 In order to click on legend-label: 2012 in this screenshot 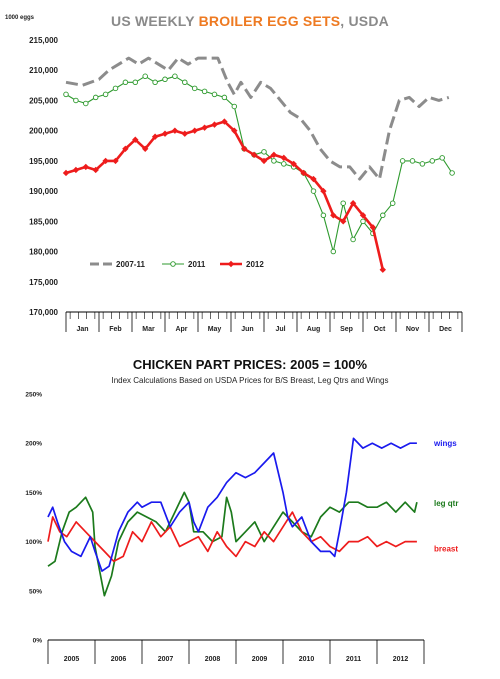, I will do `click(255, 264)`.